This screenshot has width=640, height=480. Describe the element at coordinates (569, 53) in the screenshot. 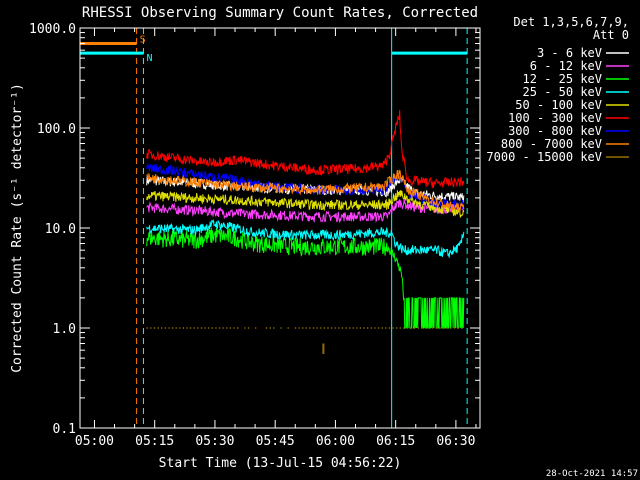

I see `legend-entry-3-6-kev: 3 - 6 keV` at that location.